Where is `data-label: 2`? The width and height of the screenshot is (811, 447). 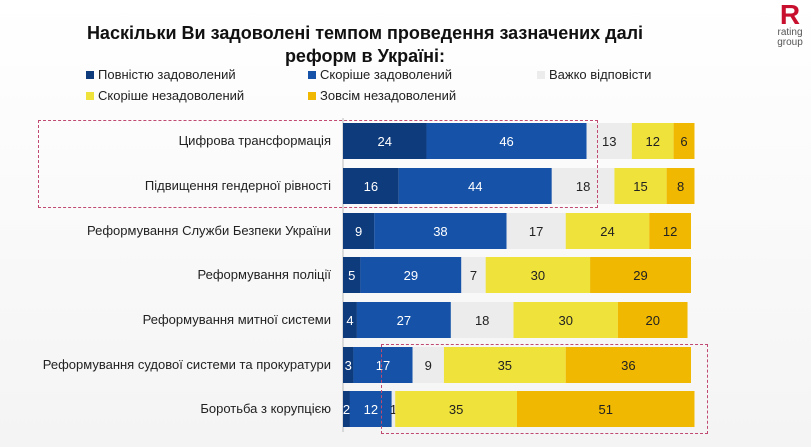 data-label: 2 is located at coordinates (346, 409).